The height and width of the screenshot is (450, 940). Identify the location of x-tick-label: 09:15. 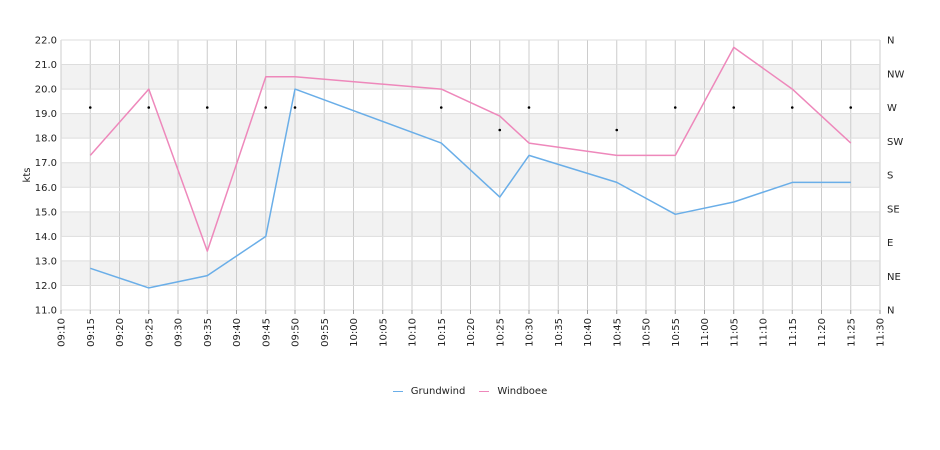
(91, 332).